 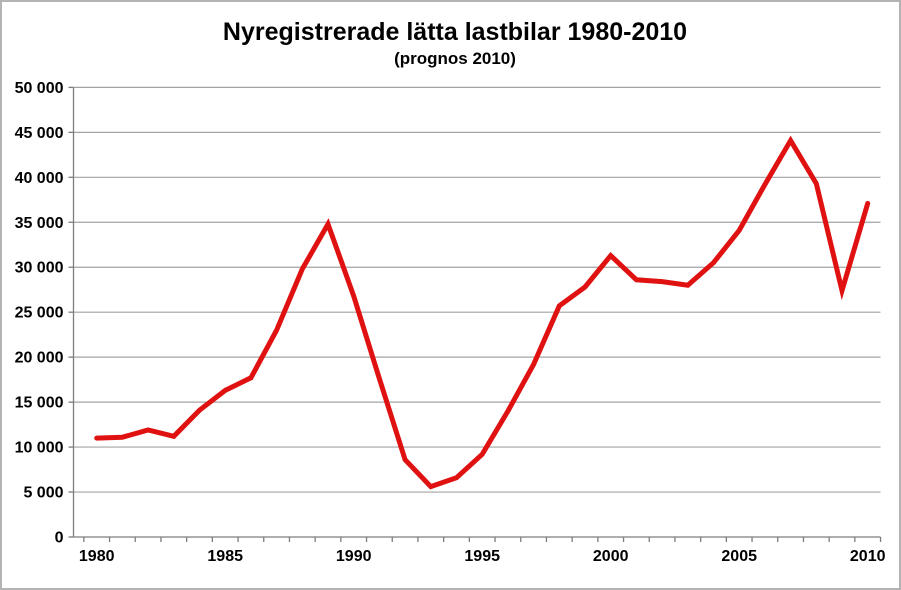 What do you see at coordinates (39, 313) in the screenshot?
I see `y-axis-tick-label: 25 000` at bounding box center [39, 313].